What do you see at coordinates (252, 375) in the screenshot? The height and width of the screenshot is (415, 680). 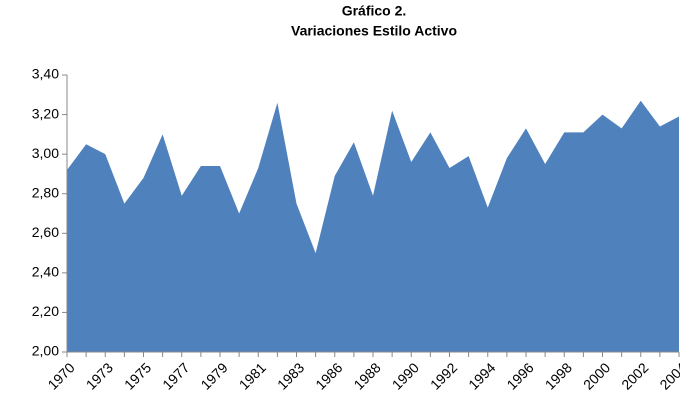 I see `x-tick-label: 1981` at bounding box center [252, 375].